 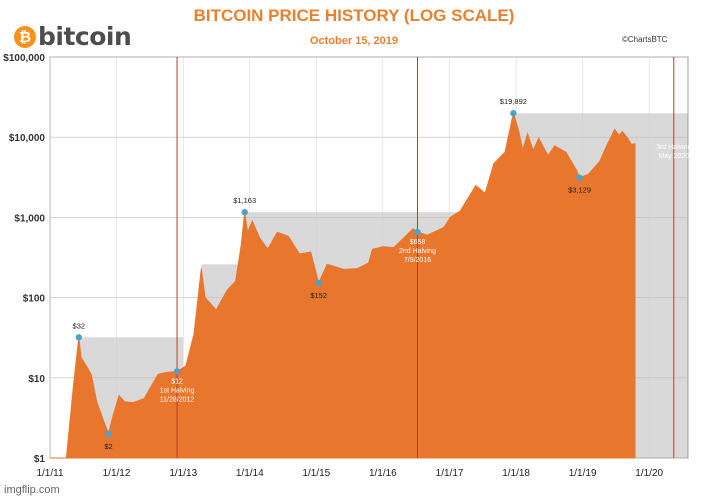 What do you see at coordinates (674, 147) in the screenshot?
I see `halving-label-3: 3rd Halving` at bounding box center [674, 147].